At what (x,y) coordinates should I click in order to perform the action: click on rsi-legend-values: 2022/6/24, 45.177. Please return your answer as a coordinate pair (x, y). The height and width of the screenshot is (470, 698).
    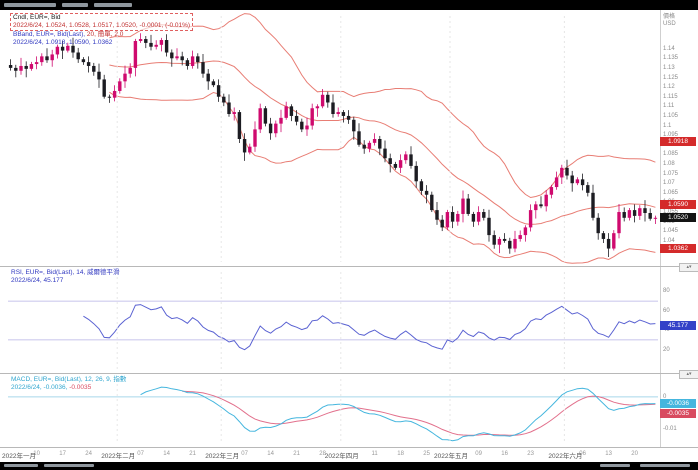
    Looking at the image, I should click on (37, 280).